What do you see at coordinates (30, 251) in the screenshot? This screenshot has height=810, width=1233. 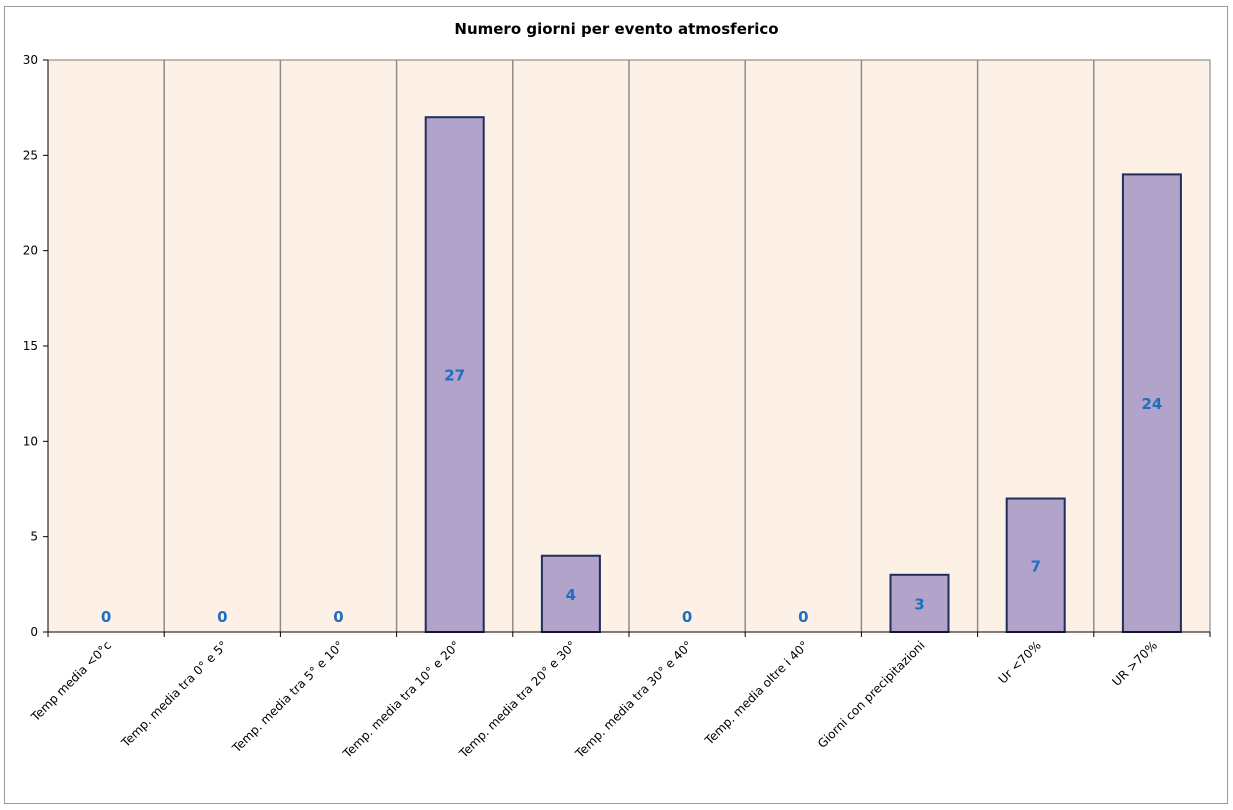 I see `y-tick-label: 20` at bounding box center [30, 251].